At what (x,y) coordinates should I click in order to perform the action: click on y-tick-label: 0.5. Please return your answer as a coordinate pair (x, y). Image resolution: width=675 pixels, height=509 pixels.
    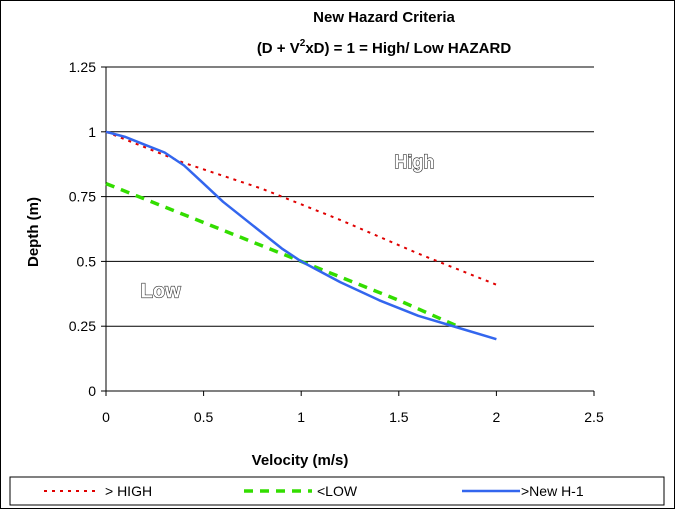
    Looking at the image, I should click on (87, 261).